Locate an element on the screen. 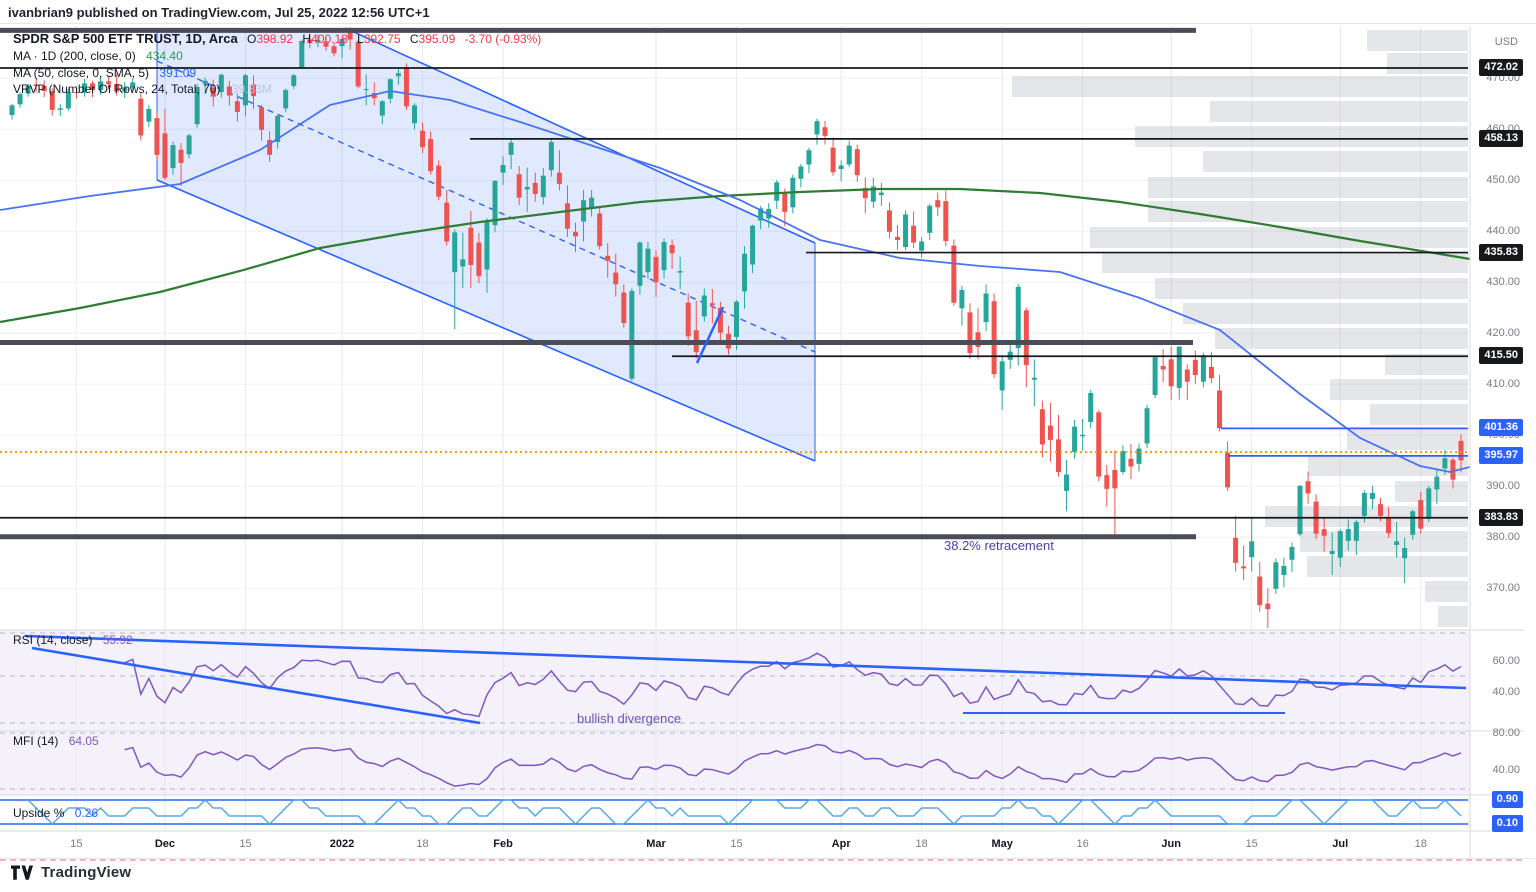 The width and height of the screenshot is (1536, 892). vrvp-label: VRVP (Number Of Rows, 24, Total, 70) is located at coordinates (117, 89).